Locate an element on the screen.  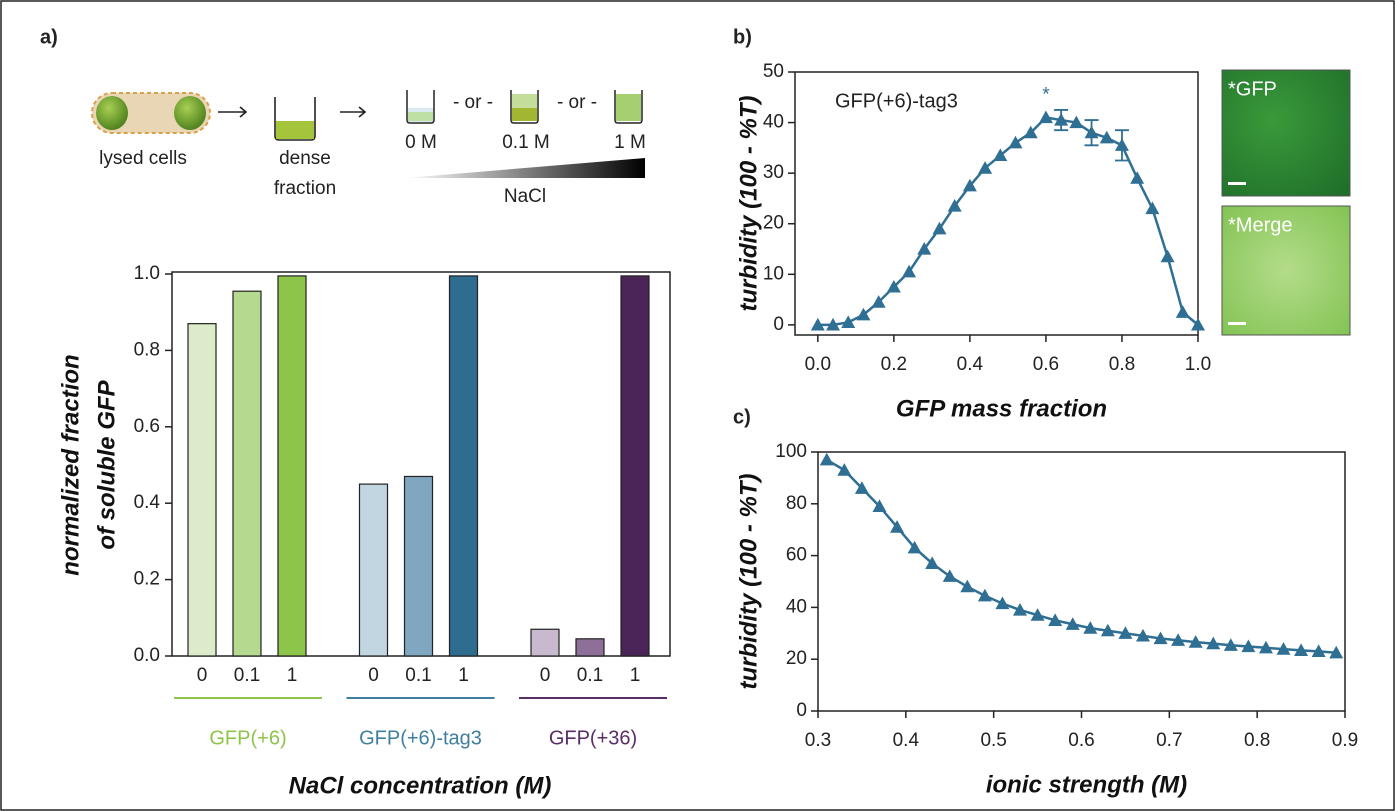
micrographs: *GFP *Merge is located at coordinates (1286, 202).